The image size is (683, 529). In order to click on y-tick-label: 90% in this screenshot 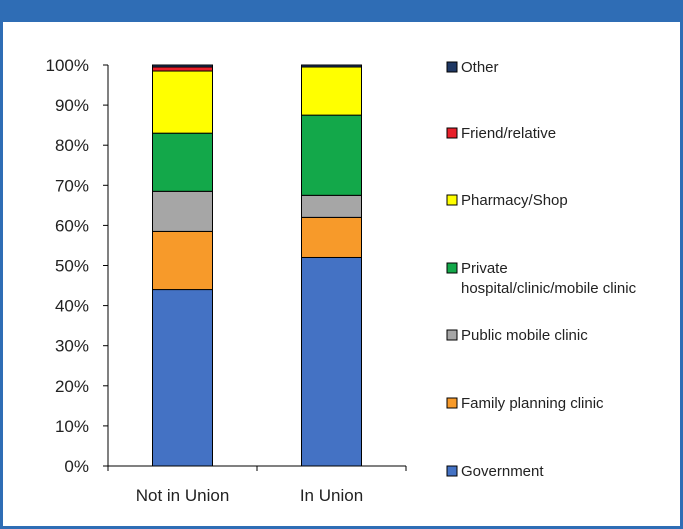, I will do `click(72, 105)`.